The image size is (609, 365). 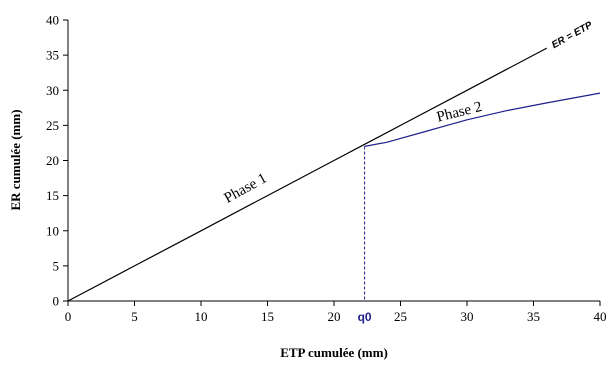 I want to click on x-tick-label: 20, so click(x=334, y=316).